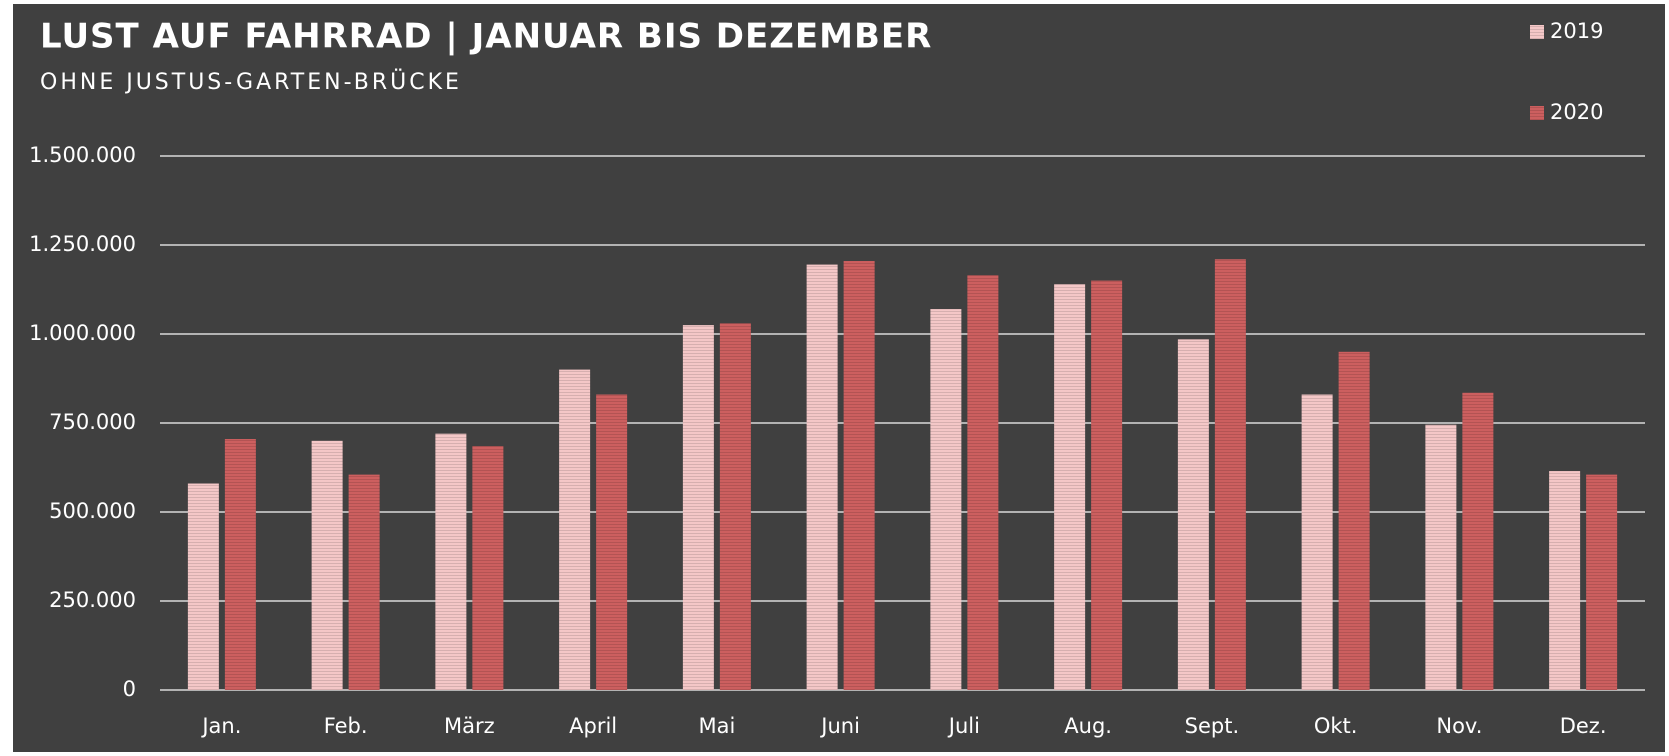  What do you see at coordinates (1088, 726) in the screenshot?
I see `x-tick-label: Aug.` at bounding box center [1088, 726].